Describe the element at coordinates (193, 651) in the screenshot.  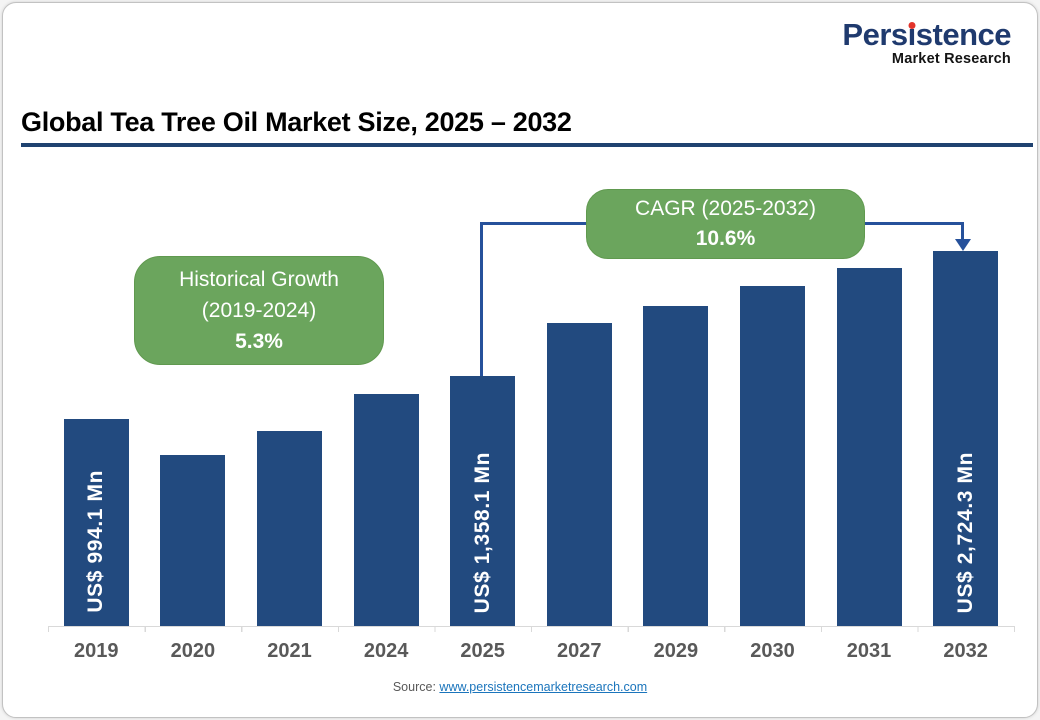
I see `x-axis-label-2020: 2020` at that location.